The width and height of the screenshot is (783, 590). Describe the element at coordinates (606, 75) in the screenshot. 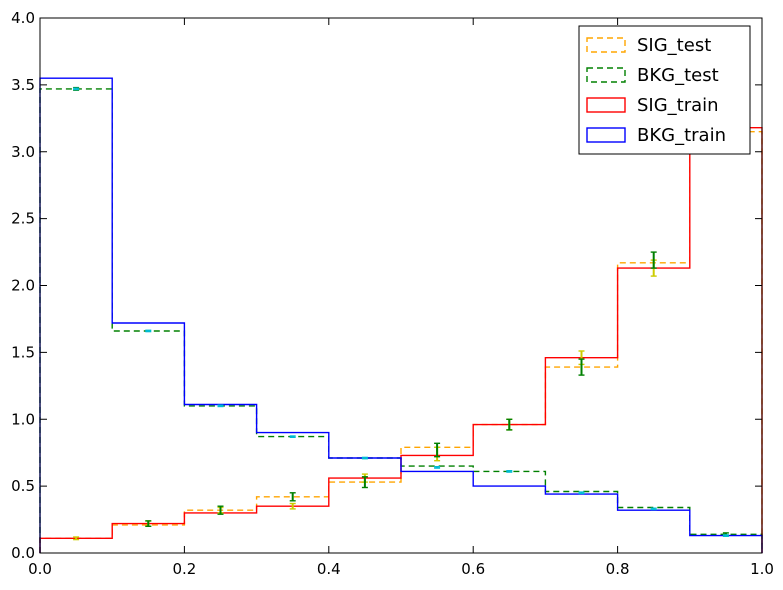

I see `legend-swatch-bkg-test` at that location.